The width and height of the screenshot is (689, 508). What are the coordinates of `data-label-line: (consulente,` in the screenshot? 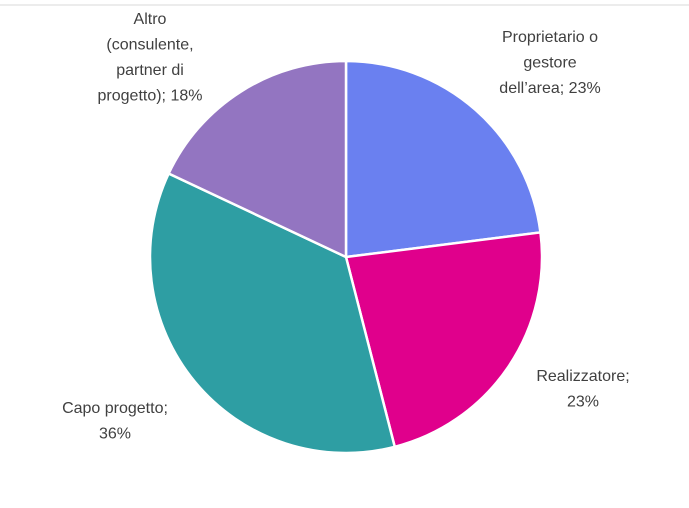 It's located at (149, 45).